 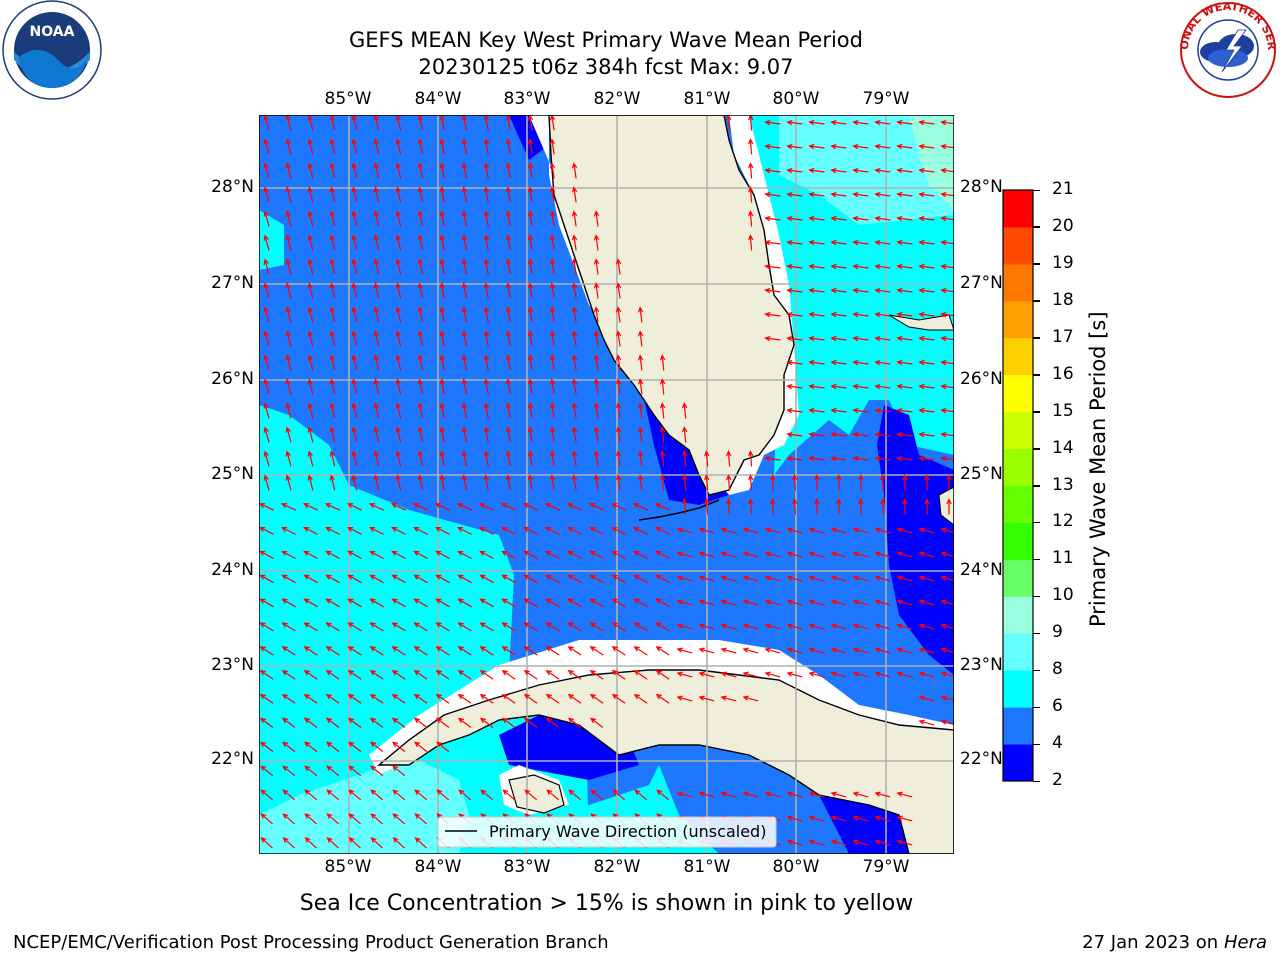 I want to click on lon-label-top-79w: 79°W, so click(x=886, y=99).